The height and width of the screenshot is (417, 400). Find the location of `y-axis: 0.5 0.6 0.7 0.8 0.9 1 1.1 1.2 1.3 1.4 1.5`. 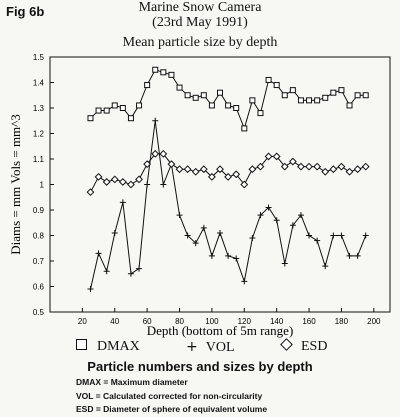

y-axis: 0.5 0.6 0.7 0.8 0.9 1 1.1 1.2 1.3 1.4 1.5 is located at coordinates (43, 185).